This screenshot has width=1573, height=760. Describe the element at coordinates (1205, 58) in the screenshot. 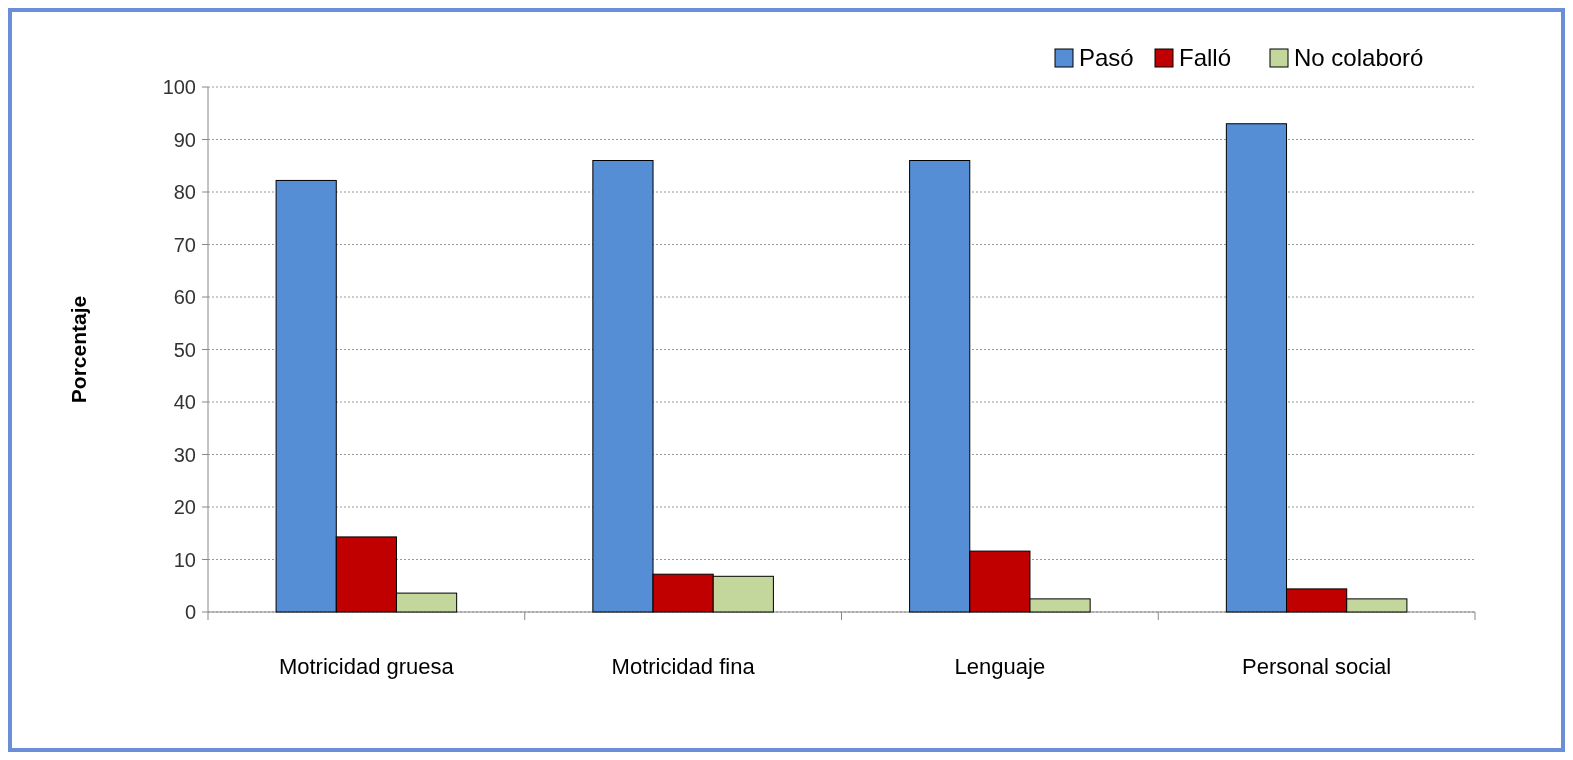

I see `legend-label: Falló` at that location.